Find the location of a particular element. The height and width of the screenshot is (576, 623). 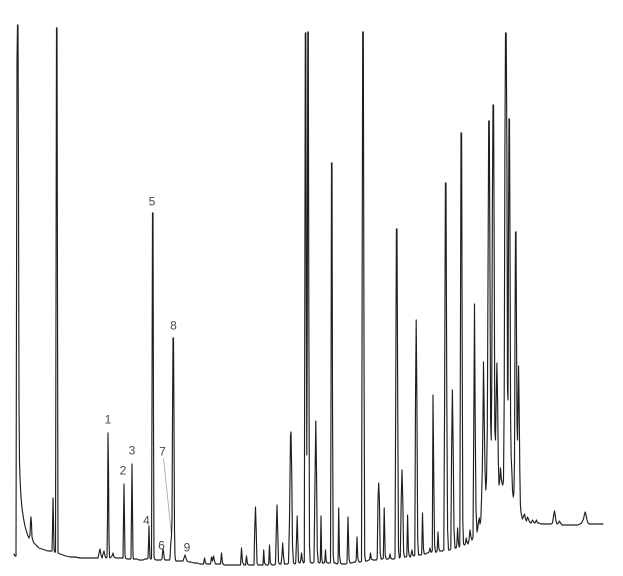

peak-label-5: 5 is located at coordinates (152, 201).